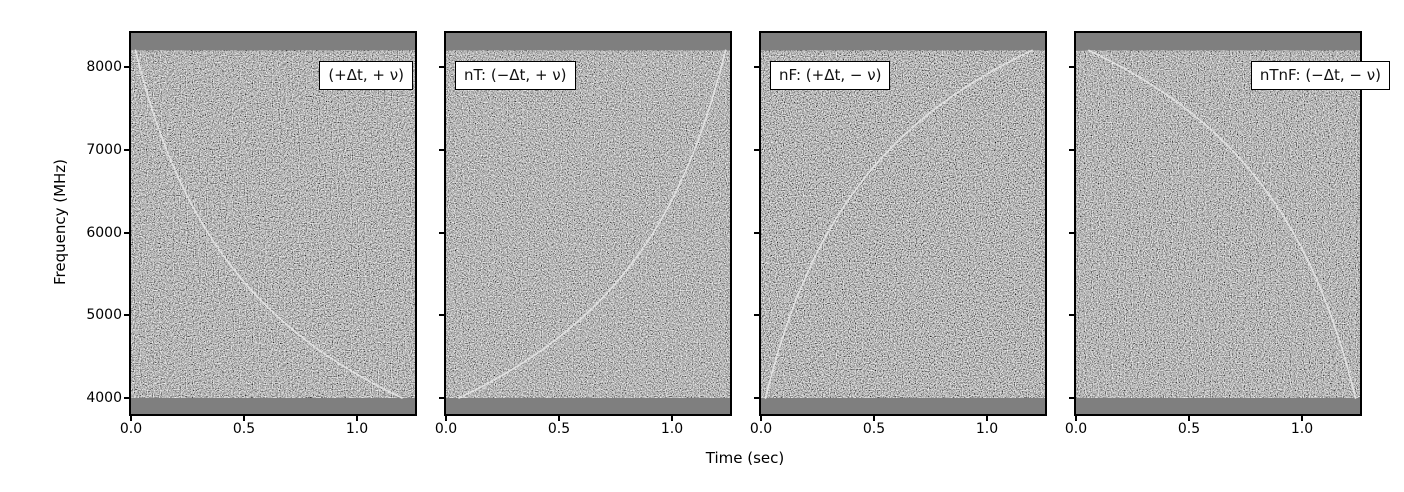 The image size is (1404, 492). I want to click on panel-3-legend: nF: (+Δt, − ν), so click(830, 75).